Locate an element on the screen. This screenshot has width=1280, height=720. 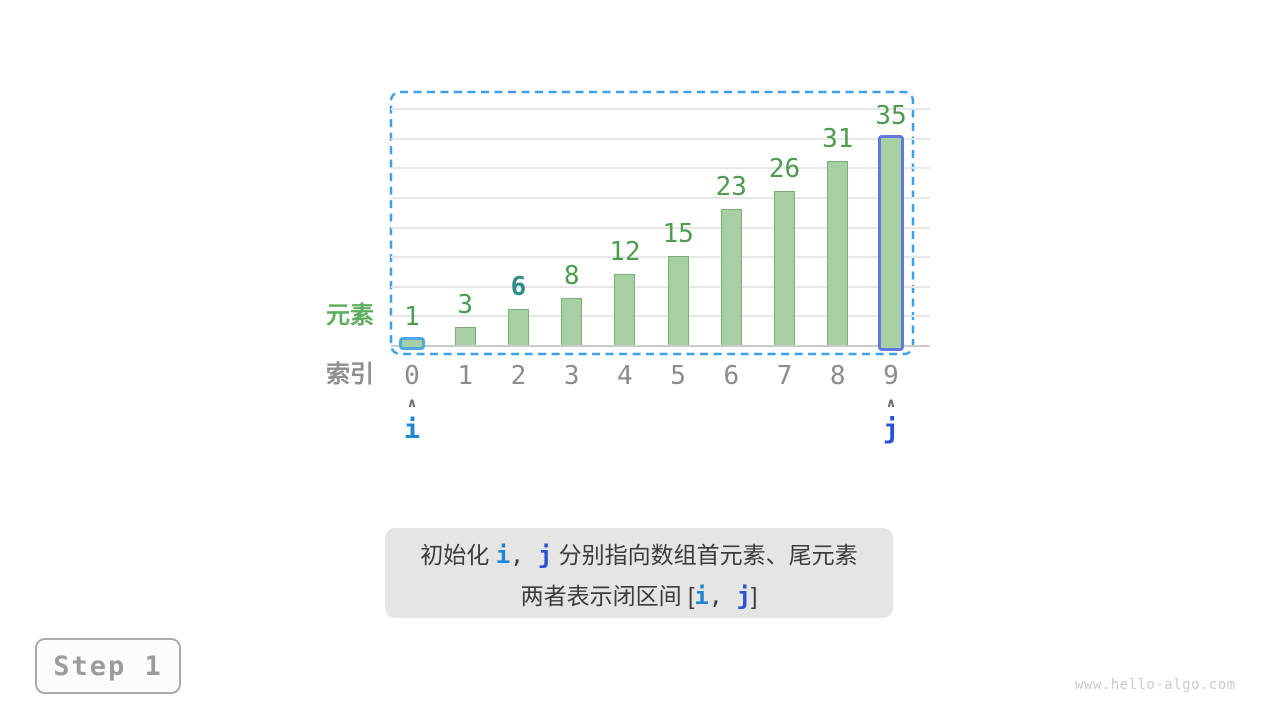
index-label-0: 0 is located at coordinates (412, 376).